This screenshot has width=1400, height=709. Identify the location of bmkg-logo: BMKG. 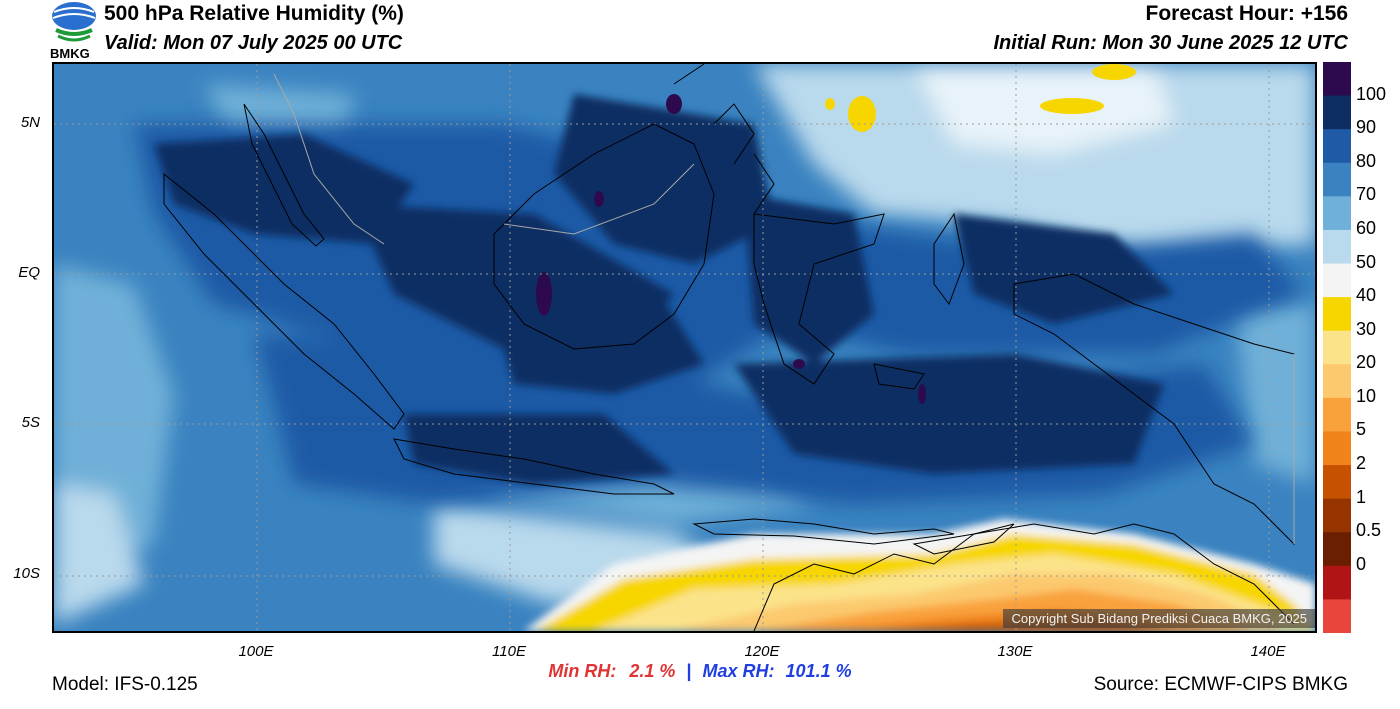
(76, 30).